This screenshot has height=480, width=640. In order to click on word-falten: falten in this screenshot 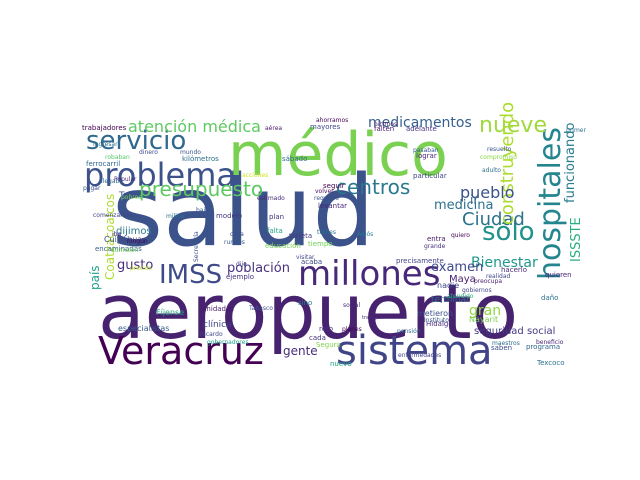, I will do `click(384, 129)`.